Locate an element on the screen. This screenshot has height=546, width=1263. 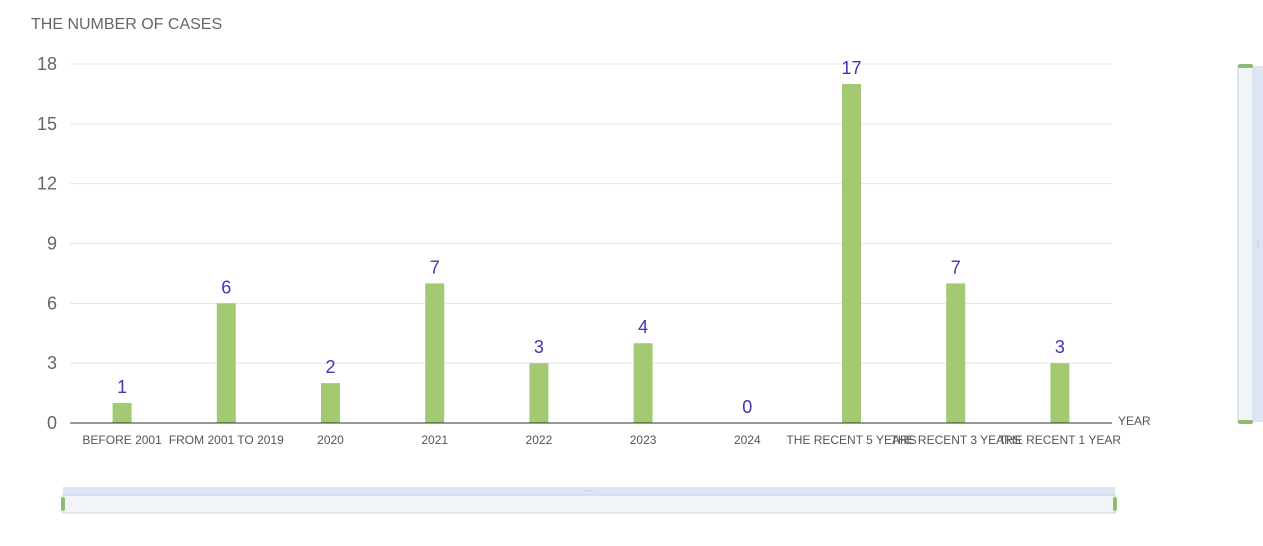
y-zoom-top-handle is located at coordinates (1245, 66).